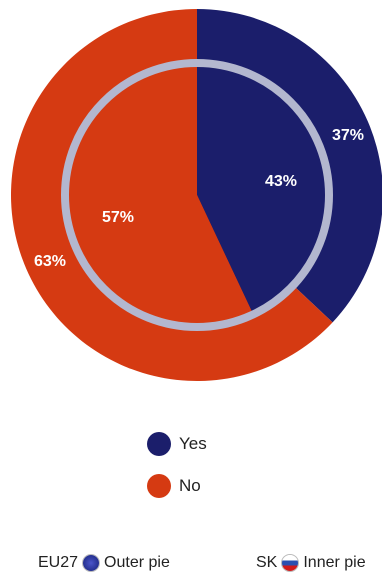 This screenshot has width=382, height=581. What do you see at coordinates (190, 485) in the screenshot?
I see `legend-label-no: No` at bounding box center [190, 485].